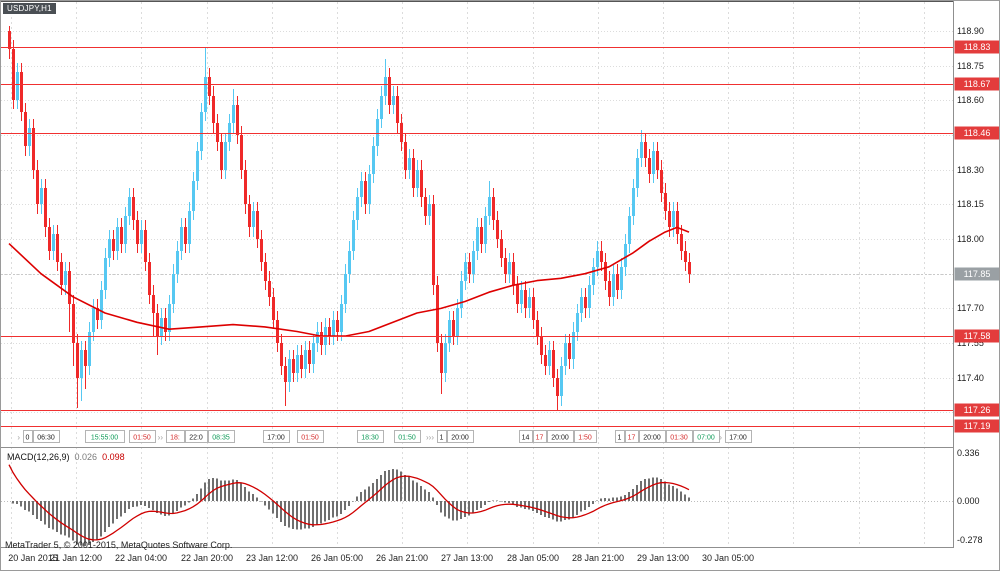 The width and height of the screenshot is (1000, 571). I want to click on price-level-badge, so click(976, 133).